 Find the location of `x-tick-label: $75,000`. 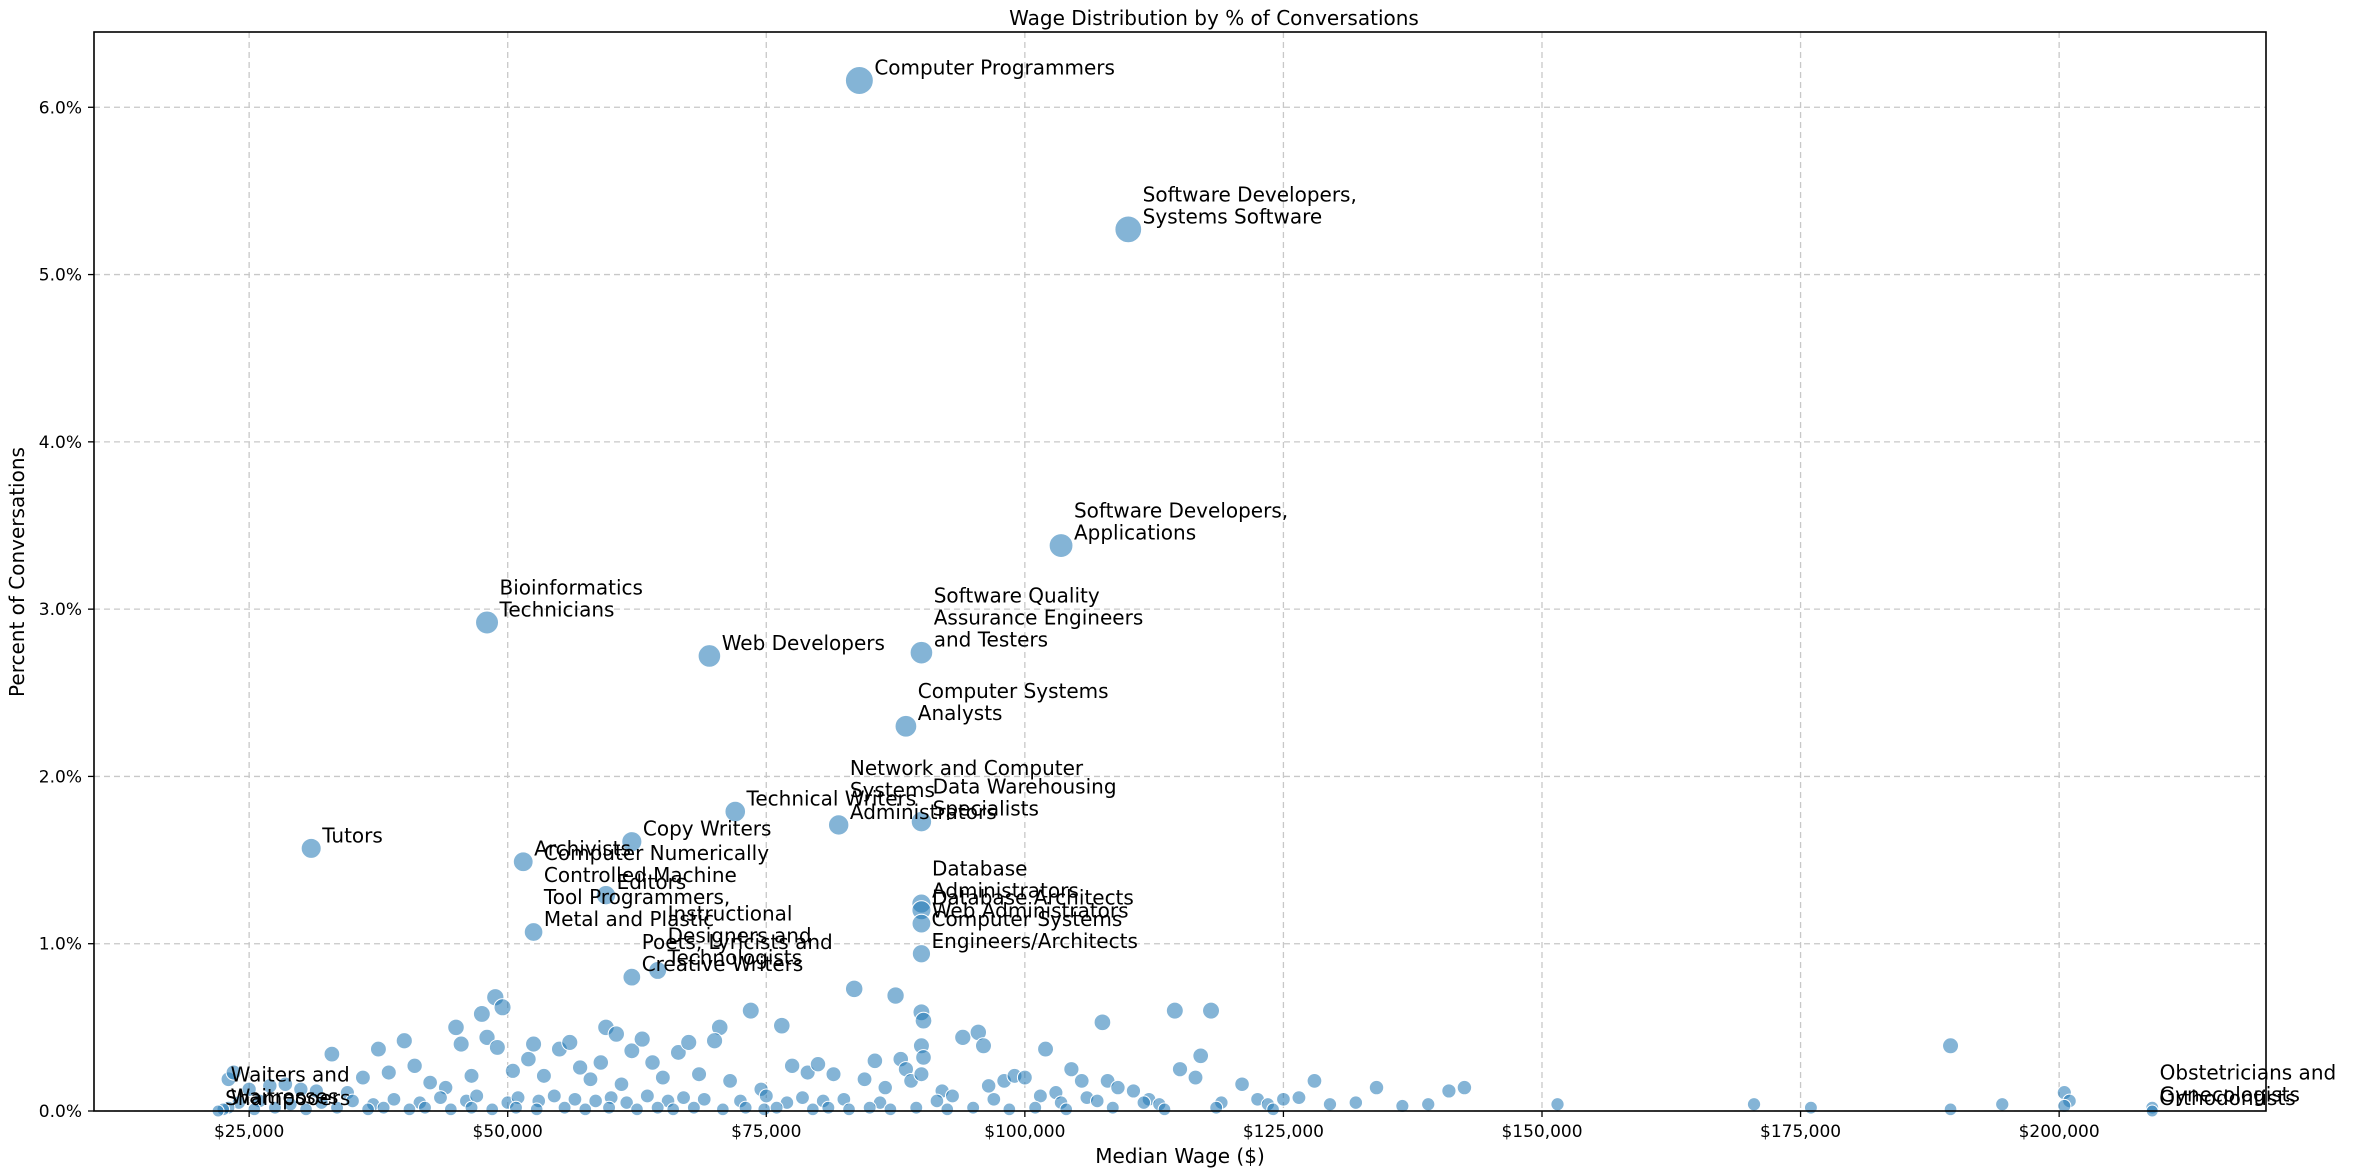

x-tick-label: $75,000 is located at coordinates (766, 1132).